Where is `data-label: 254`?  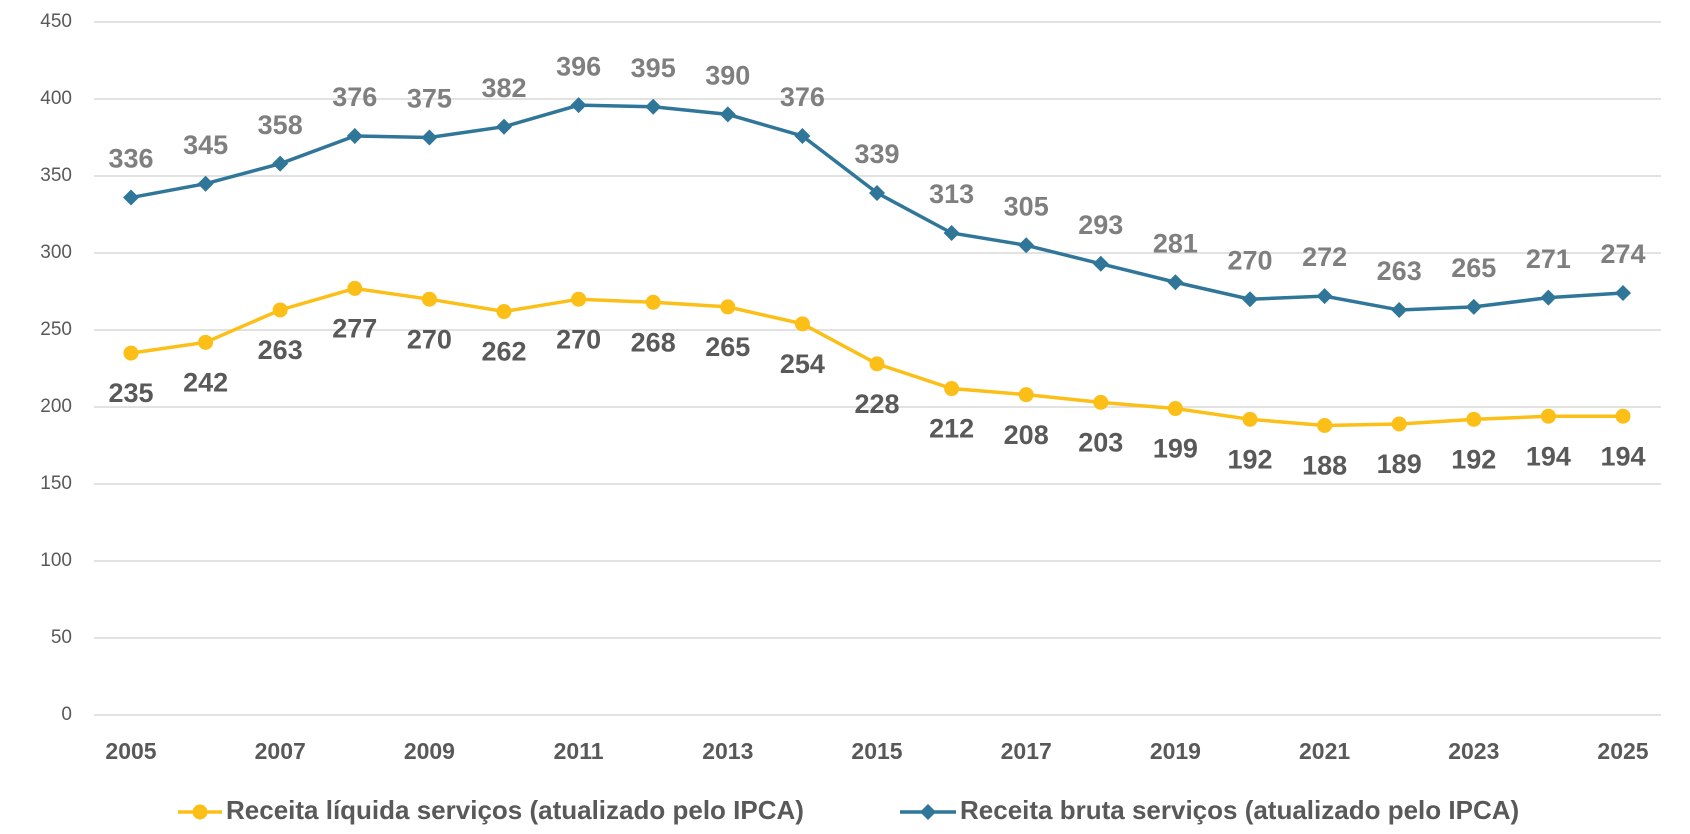
data-label: 254 is located at coordinates (802, 364).